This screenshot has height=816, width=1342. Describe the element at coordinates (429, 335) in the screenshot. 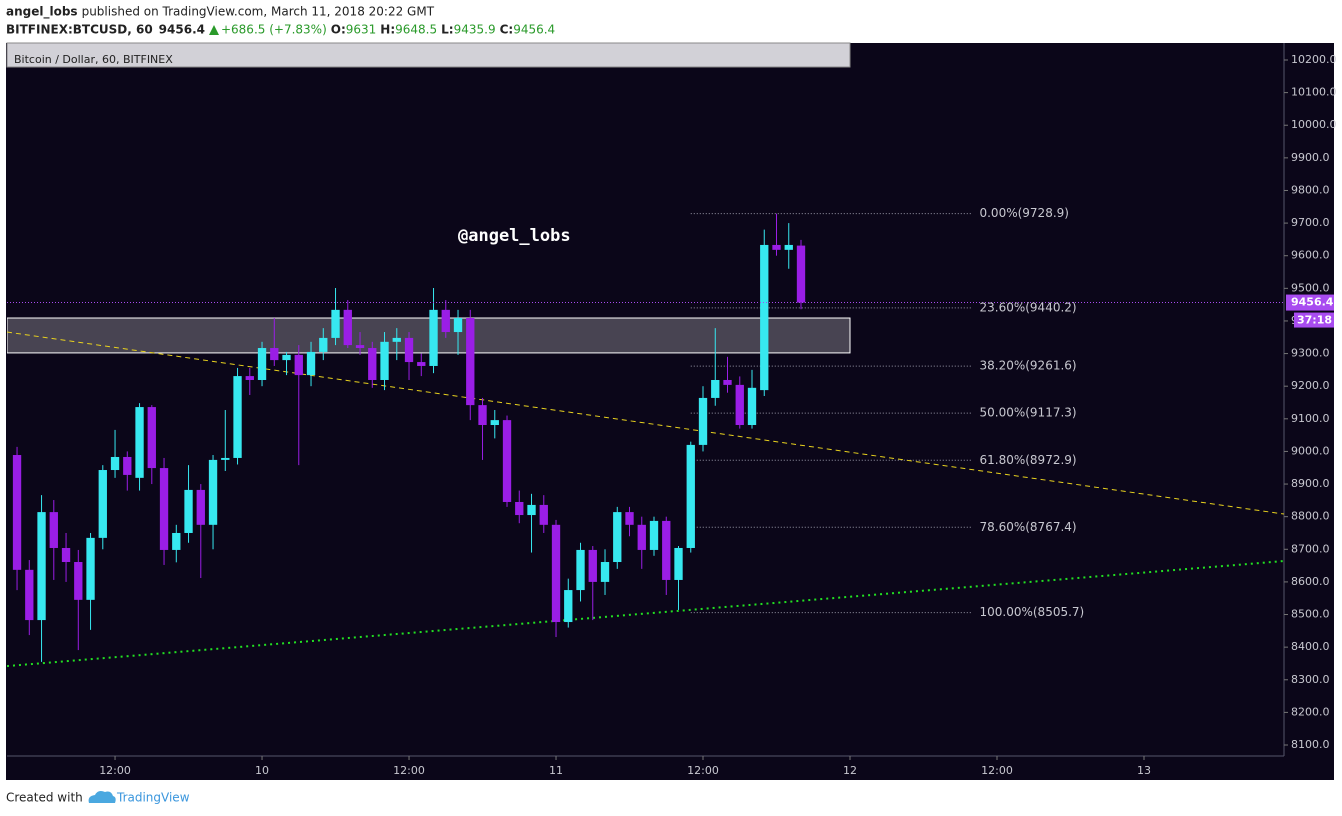

I see `zone-rectangle` at that location.